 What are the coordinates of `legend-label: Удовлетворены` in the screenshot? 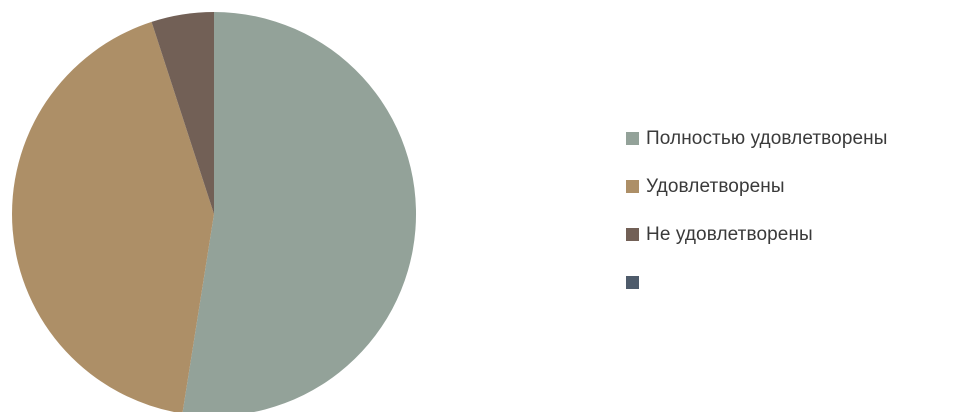 It's located at (715, 186).